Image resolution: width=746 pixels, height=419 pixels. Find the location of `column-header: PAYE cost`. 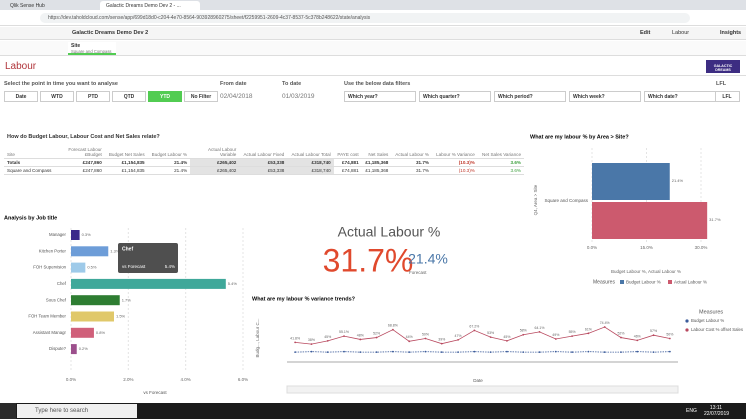

column-header: PAYE cost is located at coordinates (347, 152).